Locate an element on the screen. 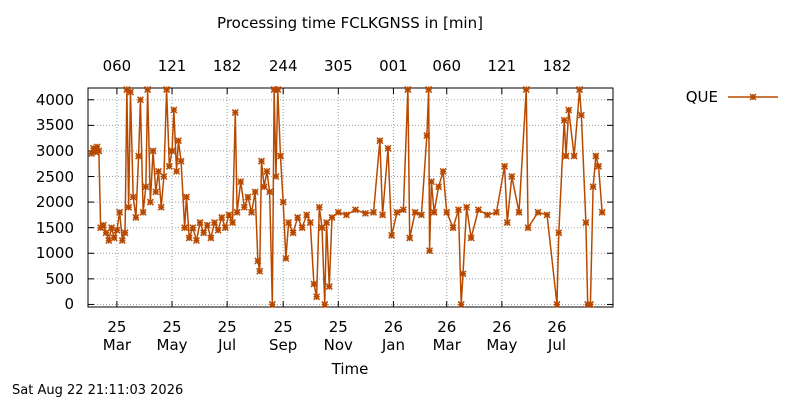 The image size is (800, 400). x2-tick-label: 244 is located at coordinates (283, 66).